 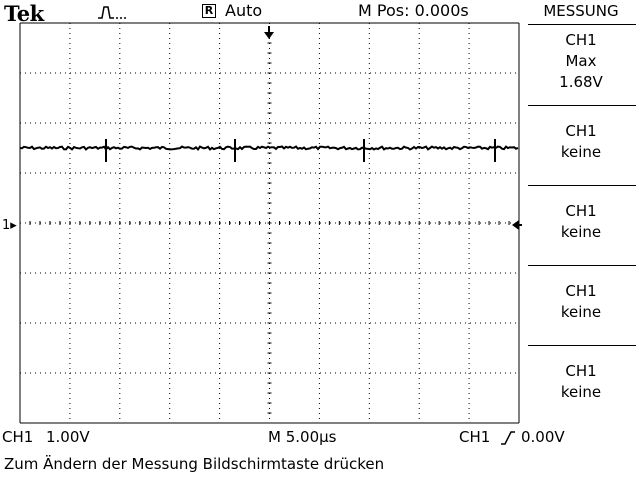 What do you see at coordinates (112, 12) in the screenshot?
I see `pulse-trigger-icon` at bounding box center [112, 12].